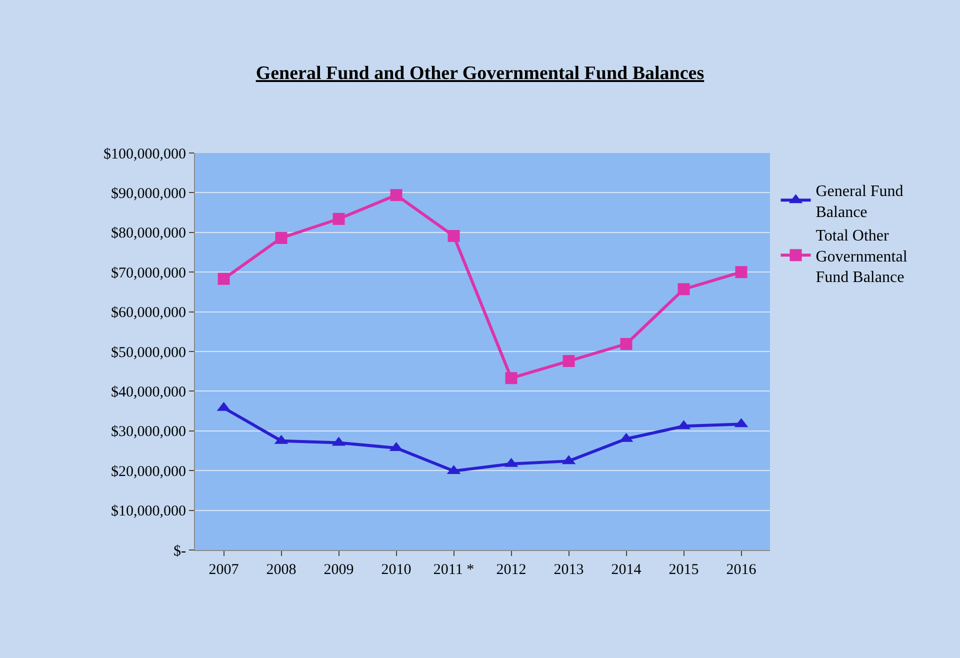 The image size is (960, 658). I want to click on x-tick-label: 2015, so click(683, 570).